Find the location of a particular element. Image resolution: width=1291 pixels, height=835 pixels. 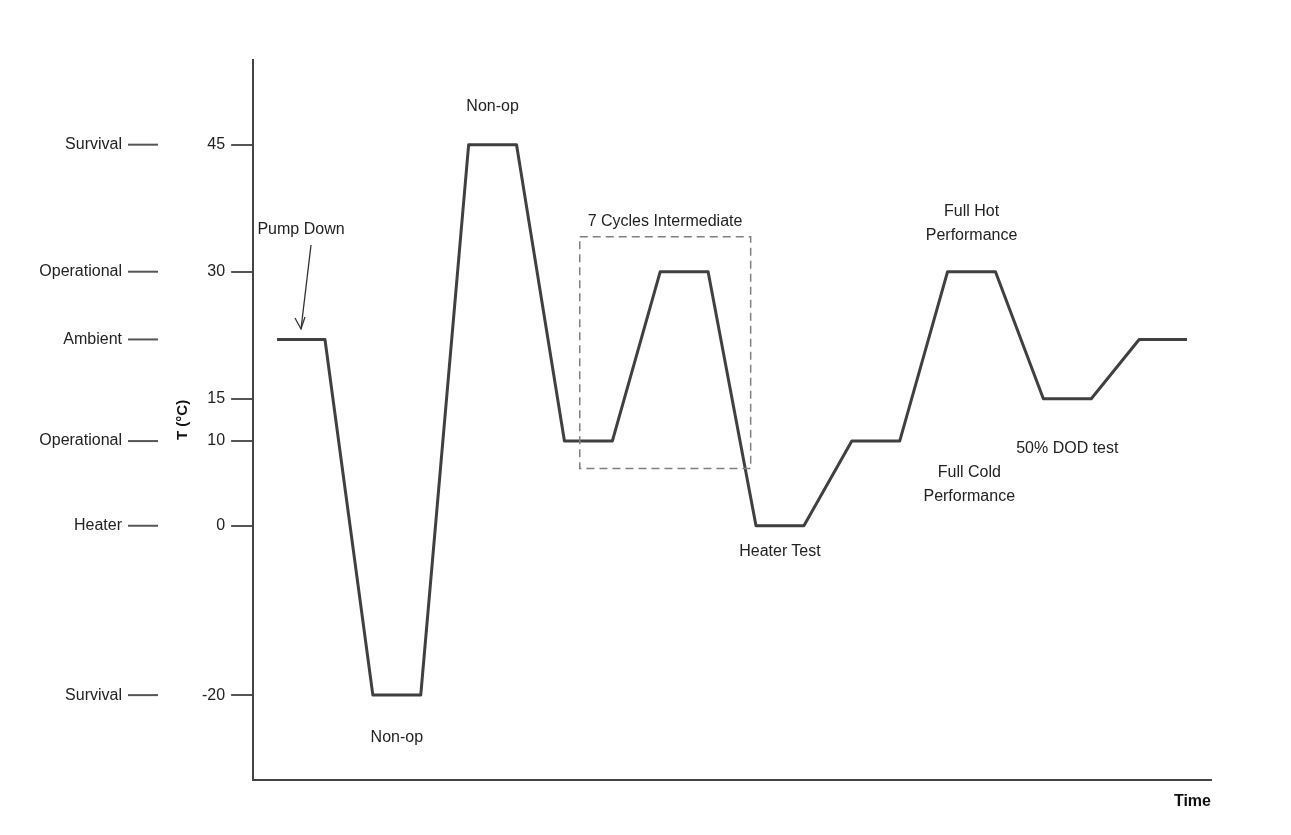

ref-line-label: Ambient is located at coordinates (93, 338).